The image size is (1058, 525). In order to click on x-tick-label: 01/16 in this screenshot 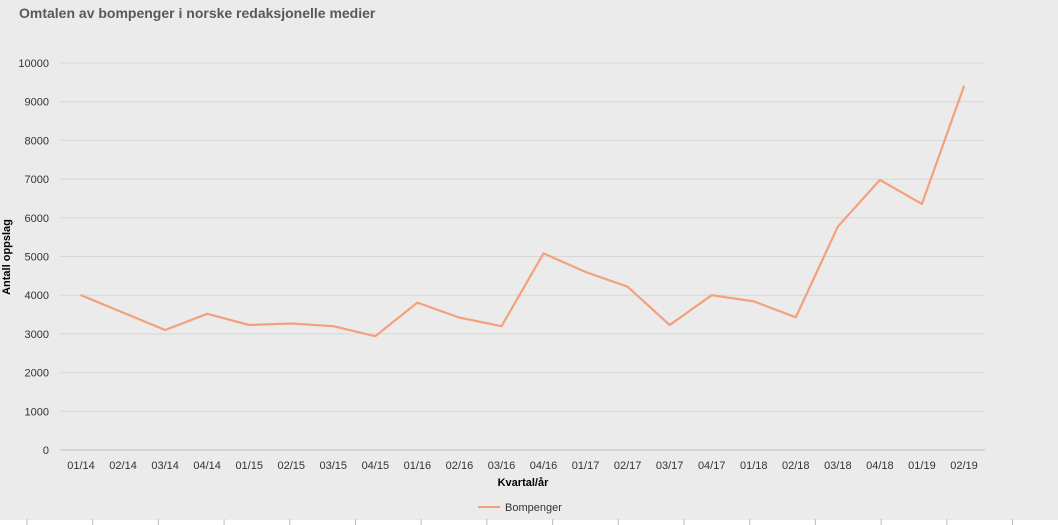, I will do `click(418, 466)`.